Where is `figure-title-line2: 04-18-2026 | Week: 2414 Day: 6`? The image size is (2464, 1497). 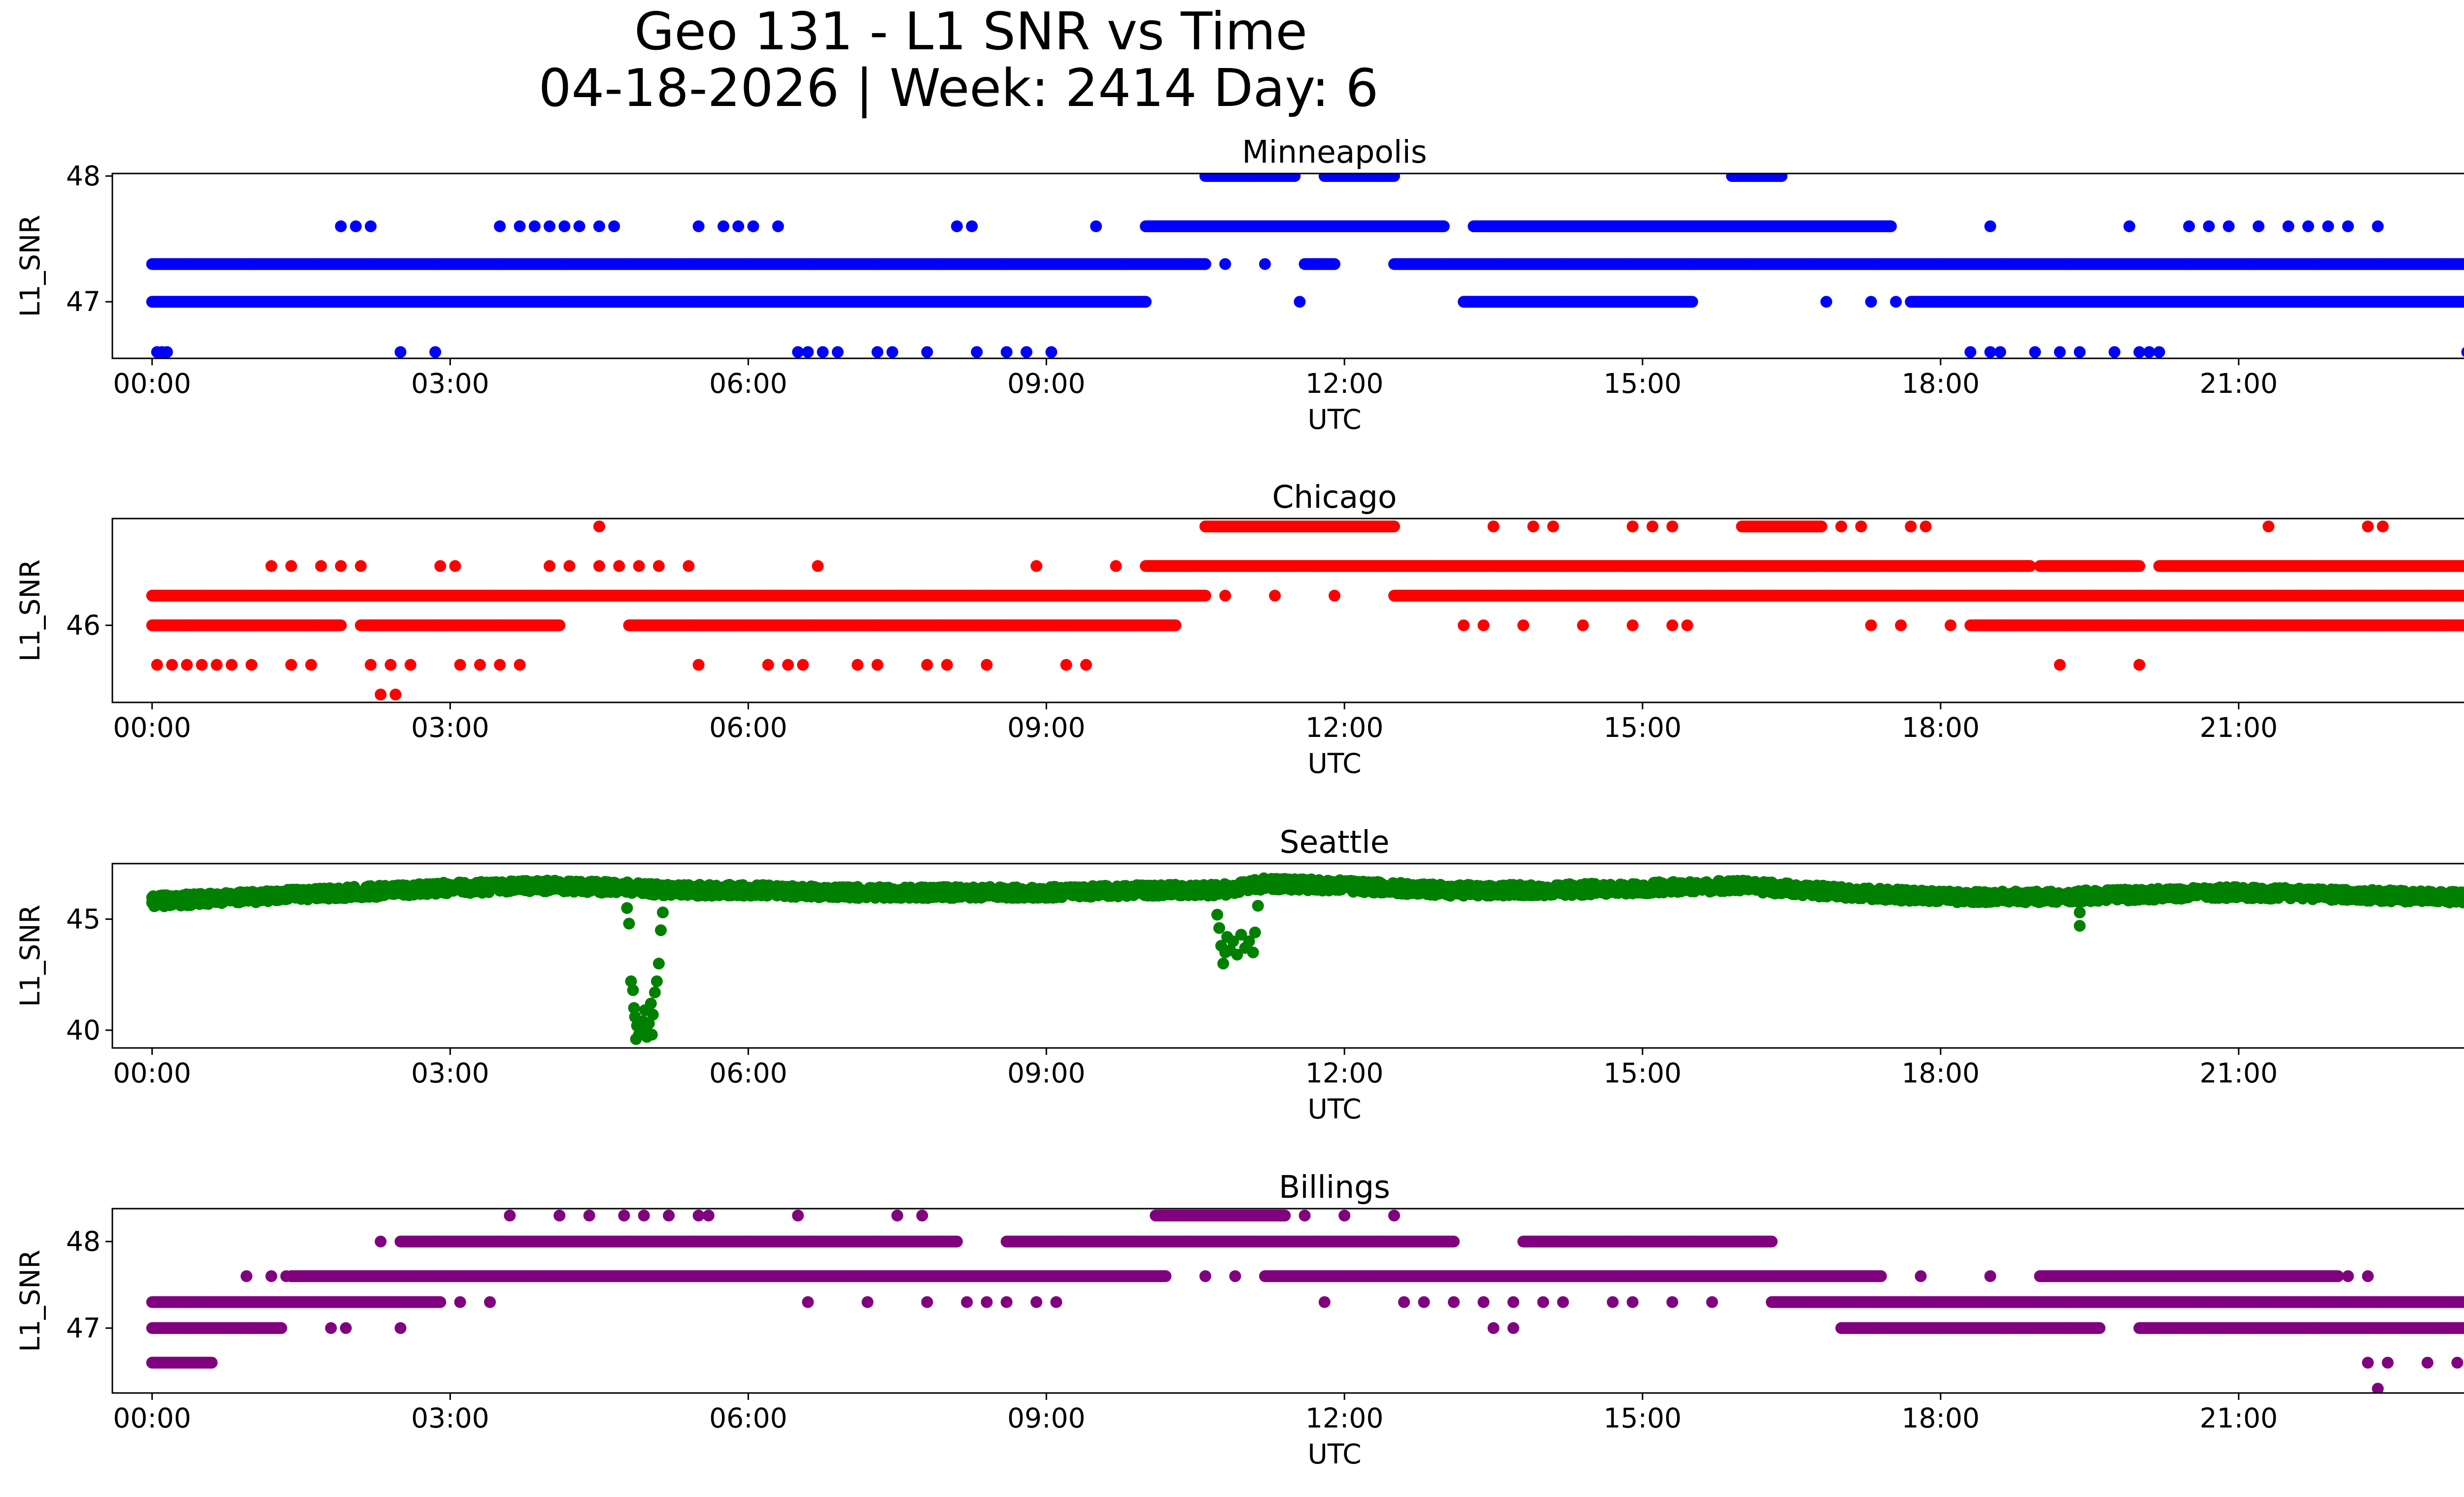 figure-title-line2: 04-18-2026 | Week: 2414 Day: 6 is located at coordinates (959, 88).